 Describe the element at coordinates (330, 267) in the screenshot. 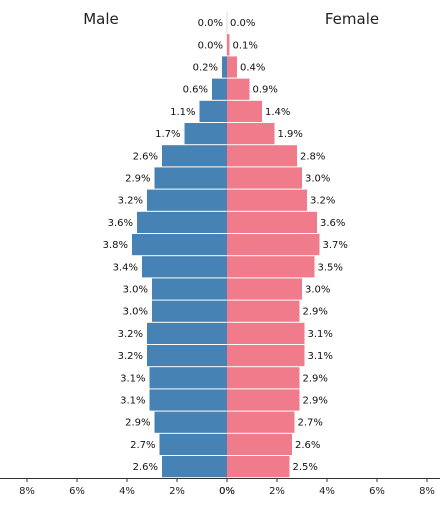

I see `female-bar-label: 3.5%` at that location.